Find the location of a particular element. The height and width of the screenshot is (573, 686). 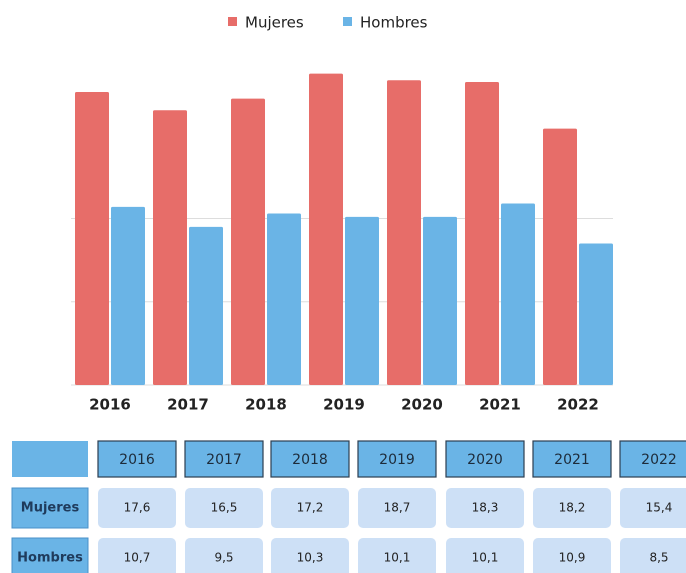

table-value: 17,2 is located at coordinates (310, 508).